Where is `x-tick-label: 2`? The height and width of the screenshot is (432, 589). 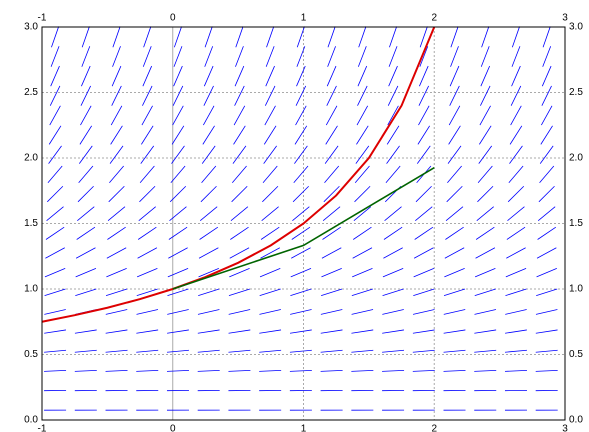
x-tick-label: 2 is located at coordinates (434, 428).